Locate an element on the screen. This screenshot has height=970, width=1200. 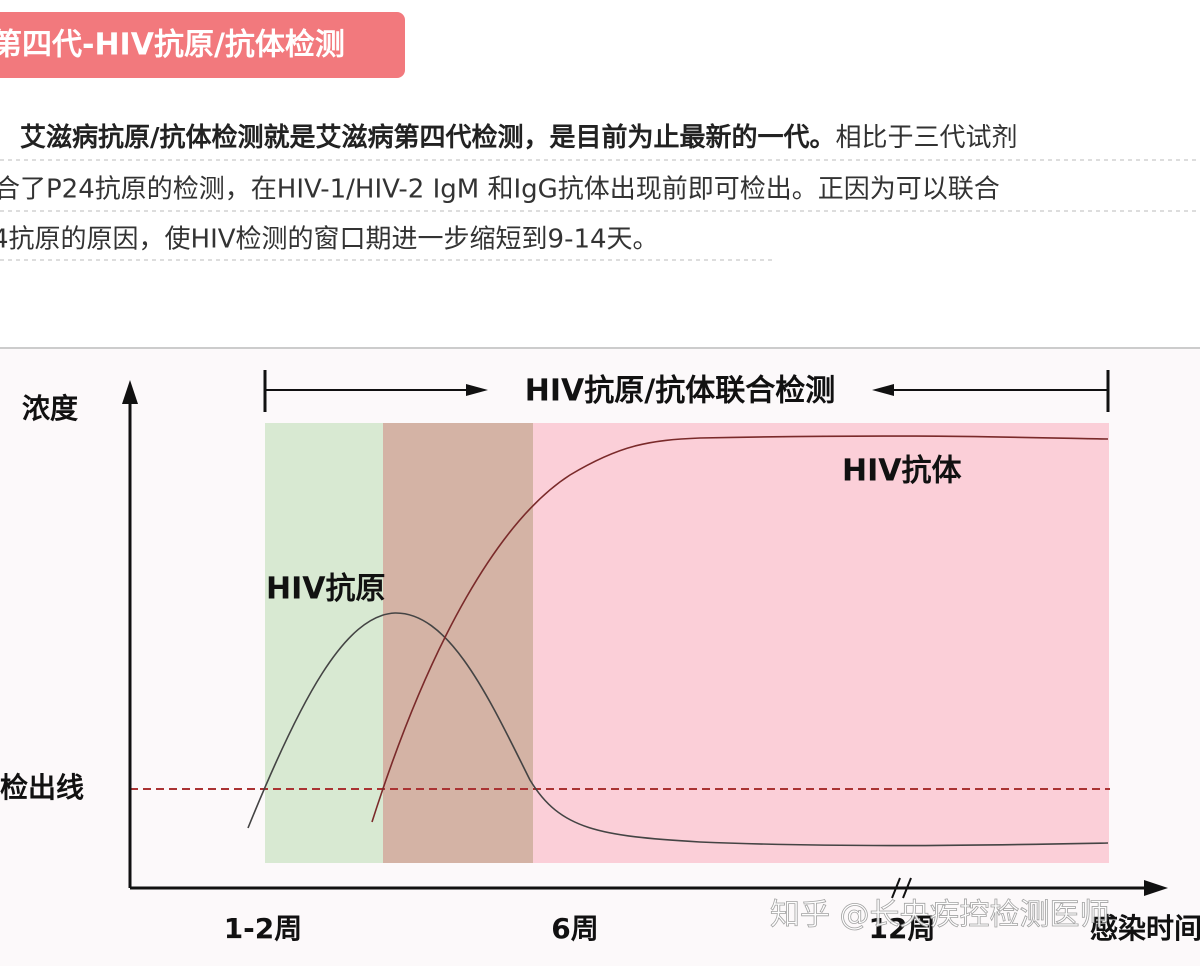
threshold-label: 检出线 is located at coordinates (42, 787).